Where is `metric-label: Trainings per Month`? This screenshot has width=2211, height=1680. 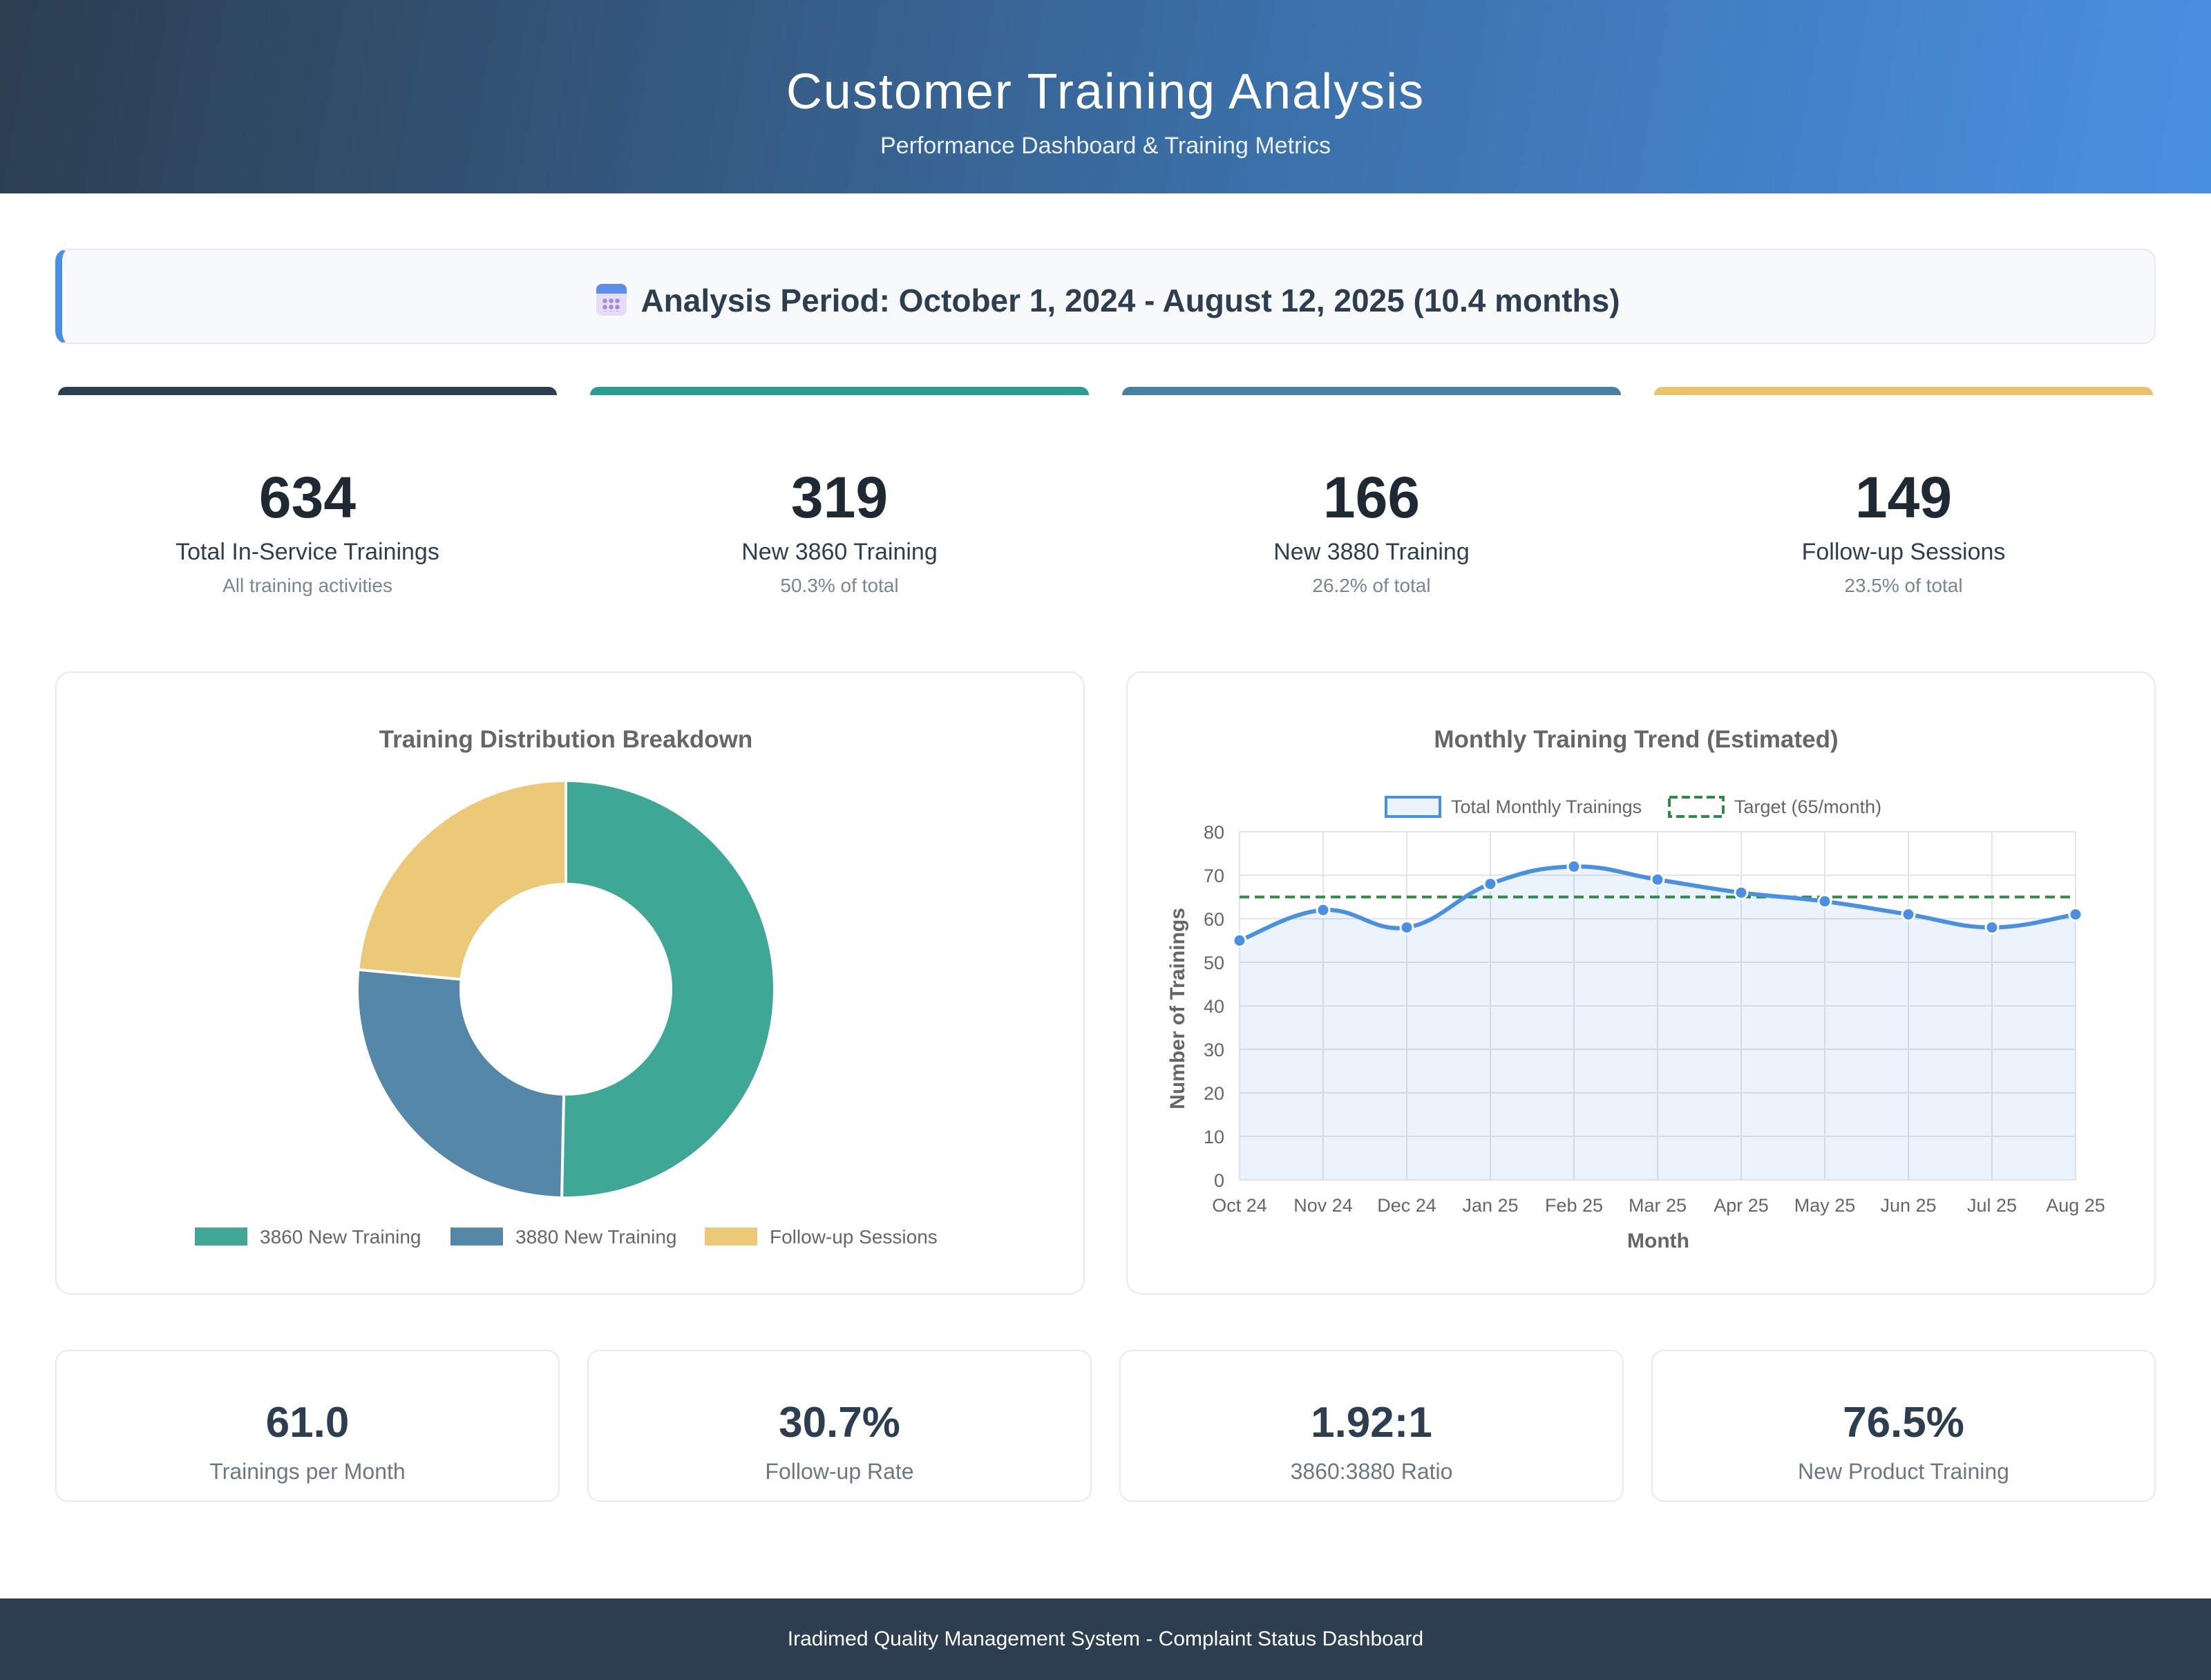 metric-label: Trainings per Month is located at coordinates (307, 1471).